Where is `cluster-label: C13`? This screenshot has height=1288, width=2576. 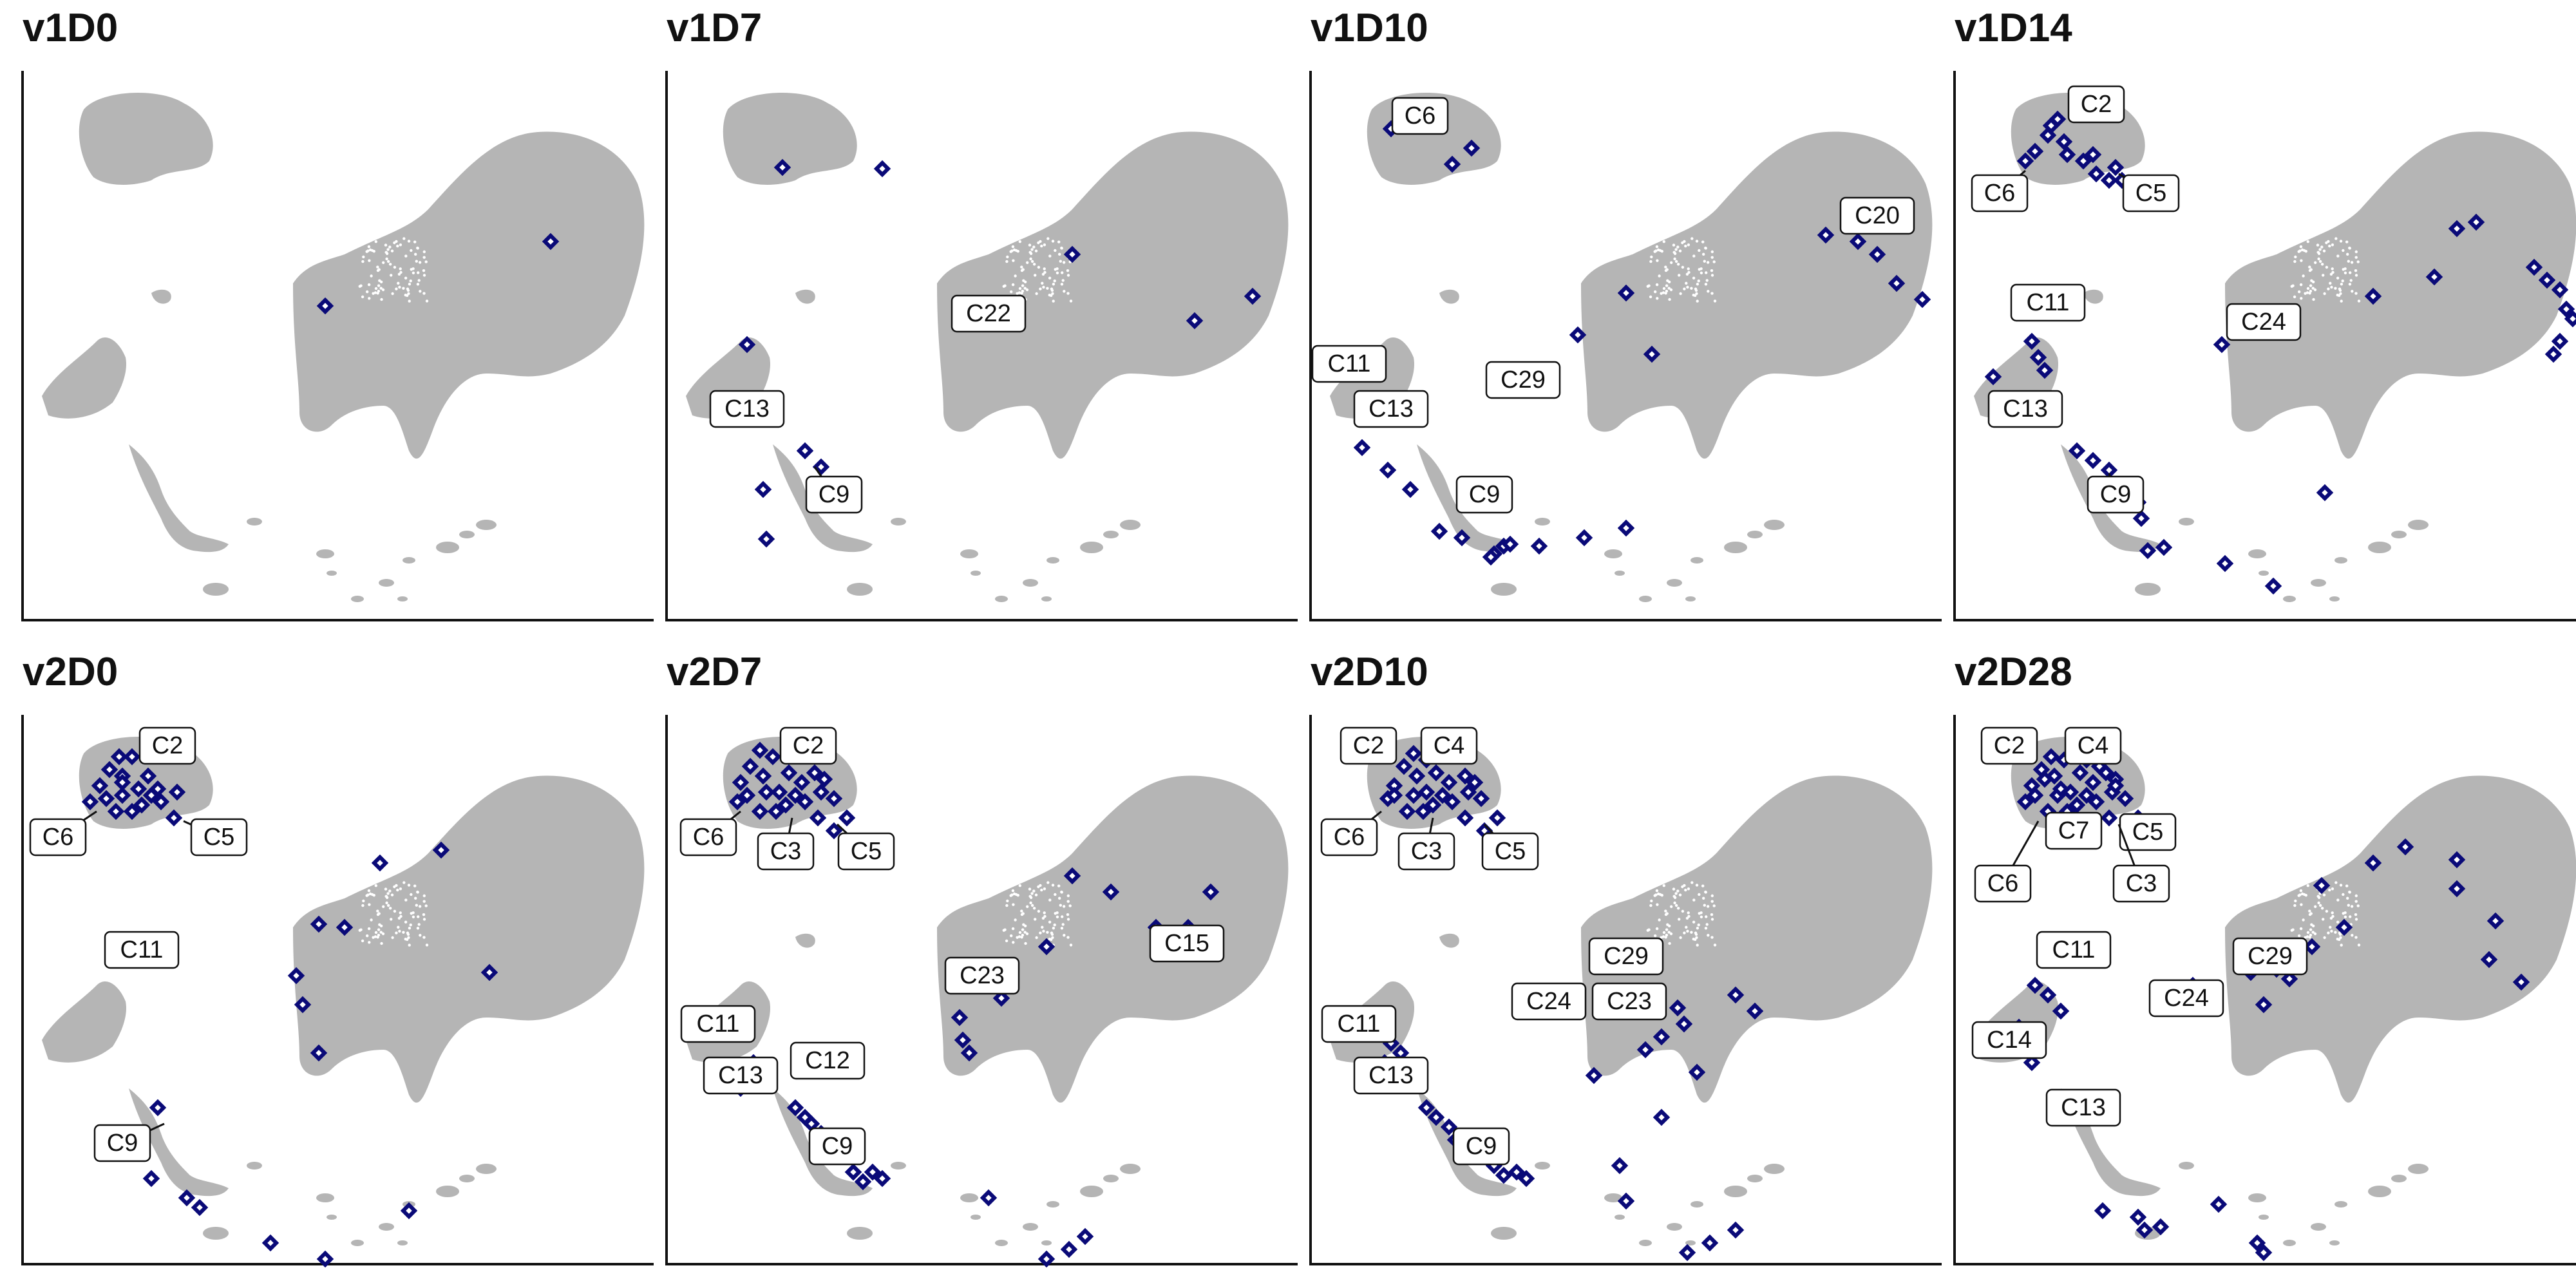 cluster-label: C13 is located at coordinates (2083, 1107).